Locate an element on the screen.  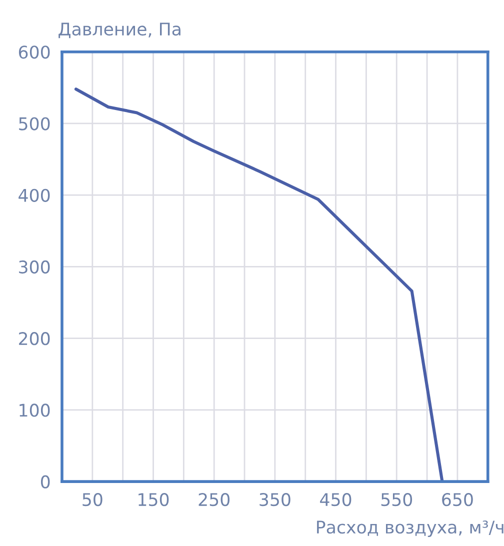
y-tick-label: 600 is located at coordinates (34, 52).